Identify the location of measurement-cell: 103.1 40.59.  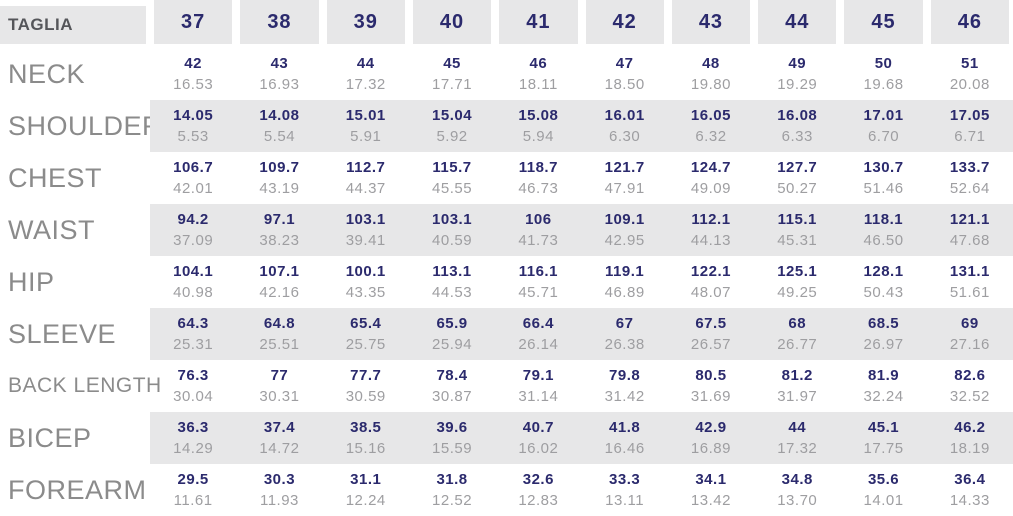
(452, 230).